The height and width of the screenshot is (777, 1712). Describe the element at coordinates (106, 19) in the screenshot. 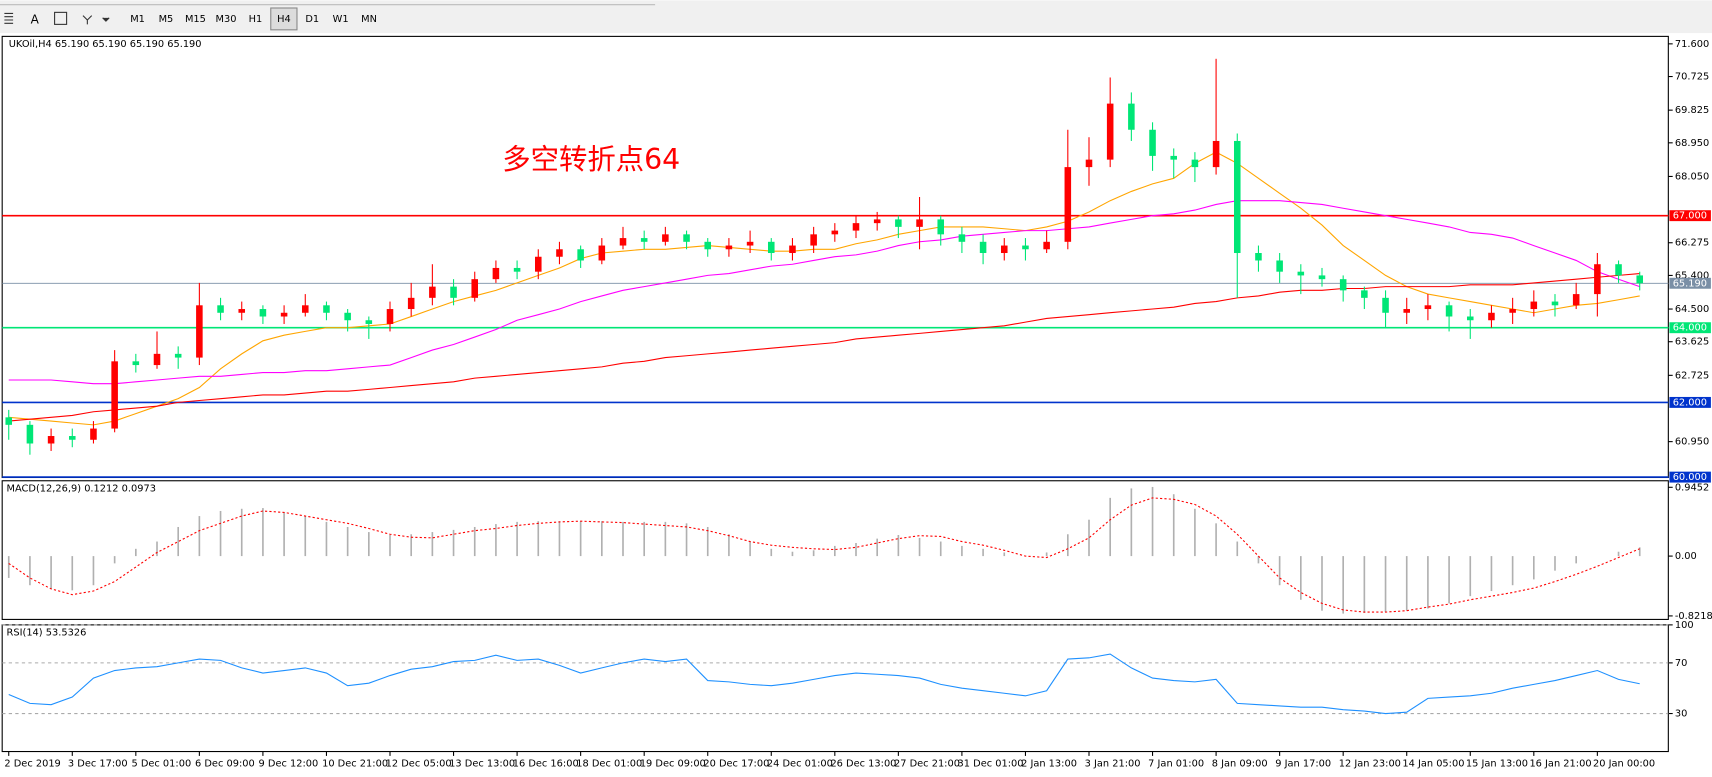

I see `dropdown-icon` at that location.